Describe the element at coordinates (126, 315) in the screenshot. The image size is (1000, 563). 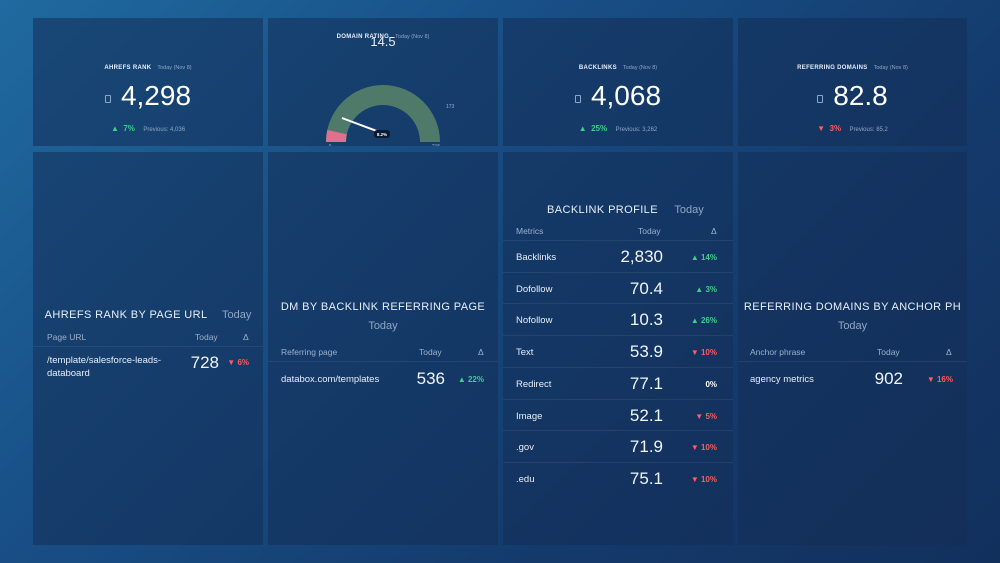
I see `table-title: AHREFS RANK BY PAGE URL` at that location.